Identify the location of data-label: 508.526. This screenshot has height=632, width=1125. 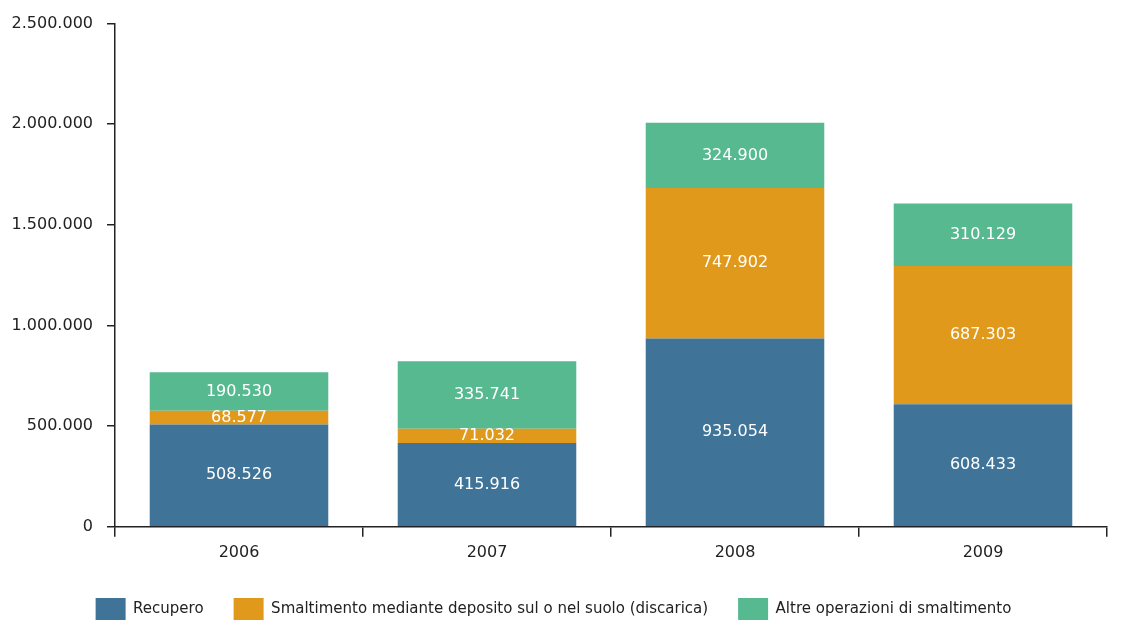
(239, 474).